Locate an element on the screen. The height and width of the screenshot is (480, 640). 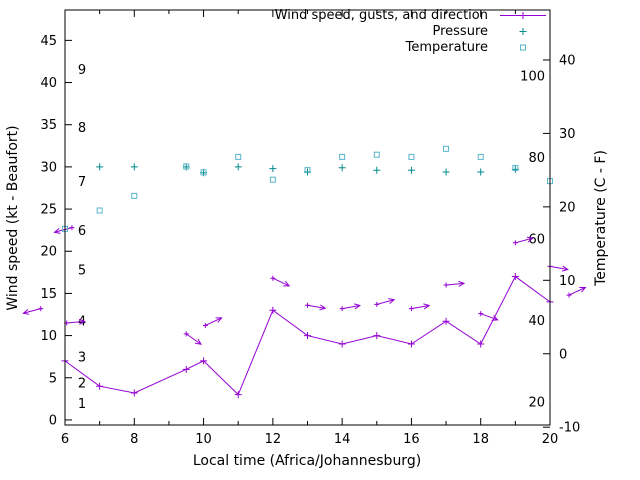
tick-label: 12 is located at coordinates (273, 439).